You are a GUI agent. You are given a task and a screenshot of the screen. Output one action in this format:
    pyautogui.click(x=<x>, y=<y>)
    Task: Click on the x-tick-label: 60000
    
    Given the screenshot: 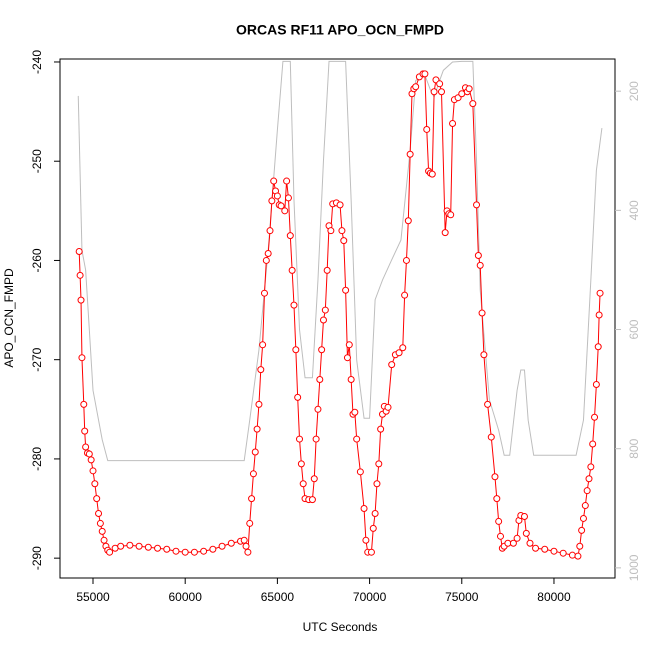 What is the action you would take?
    pyautogui.click(x=186, y=597)
    